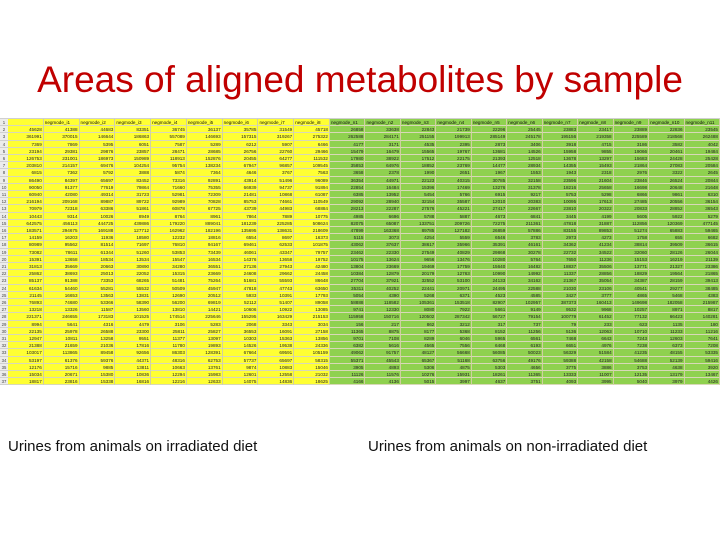 The height and width of the screenshot is (540, 720). What do you see at coordinates (133, 331) in the screenshot?
I see `irradiated-cell: 23300` at bounding box center [133, 331].